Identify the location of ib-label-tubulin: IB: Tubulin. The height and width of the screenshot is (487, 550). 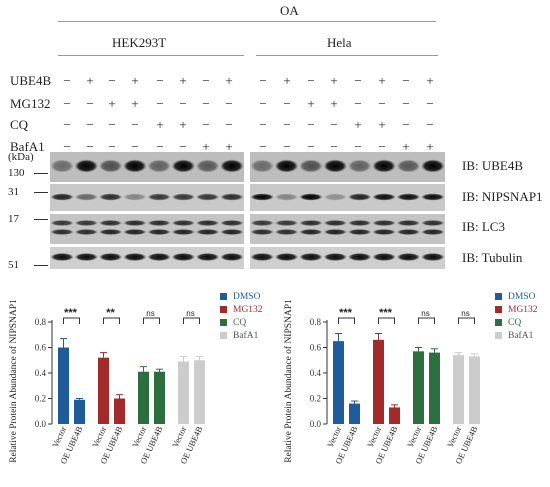
(492, 257).